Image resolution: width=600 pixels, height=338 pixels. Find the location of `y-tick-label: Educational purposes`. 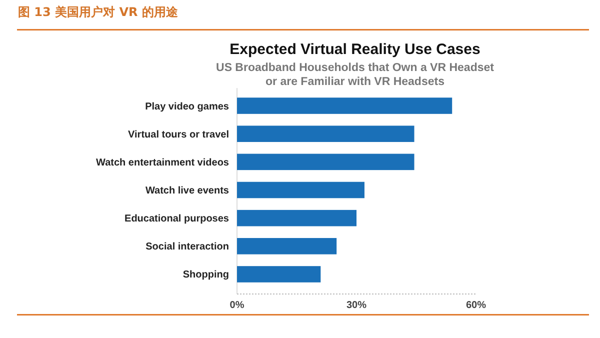

y-tick-label: Educational purposes is located at coordinates (177, 219).